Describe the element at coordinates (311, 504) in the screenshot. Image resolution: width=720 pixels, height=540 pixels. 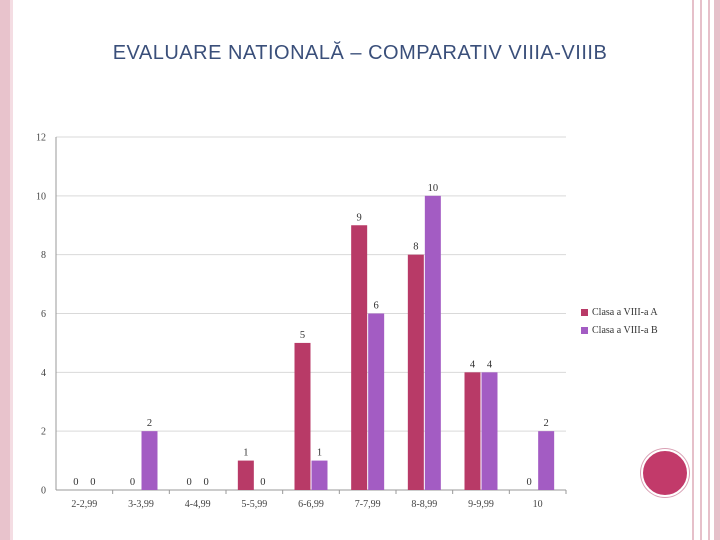
I see `x-tick-label: 6-6,99` at that location.